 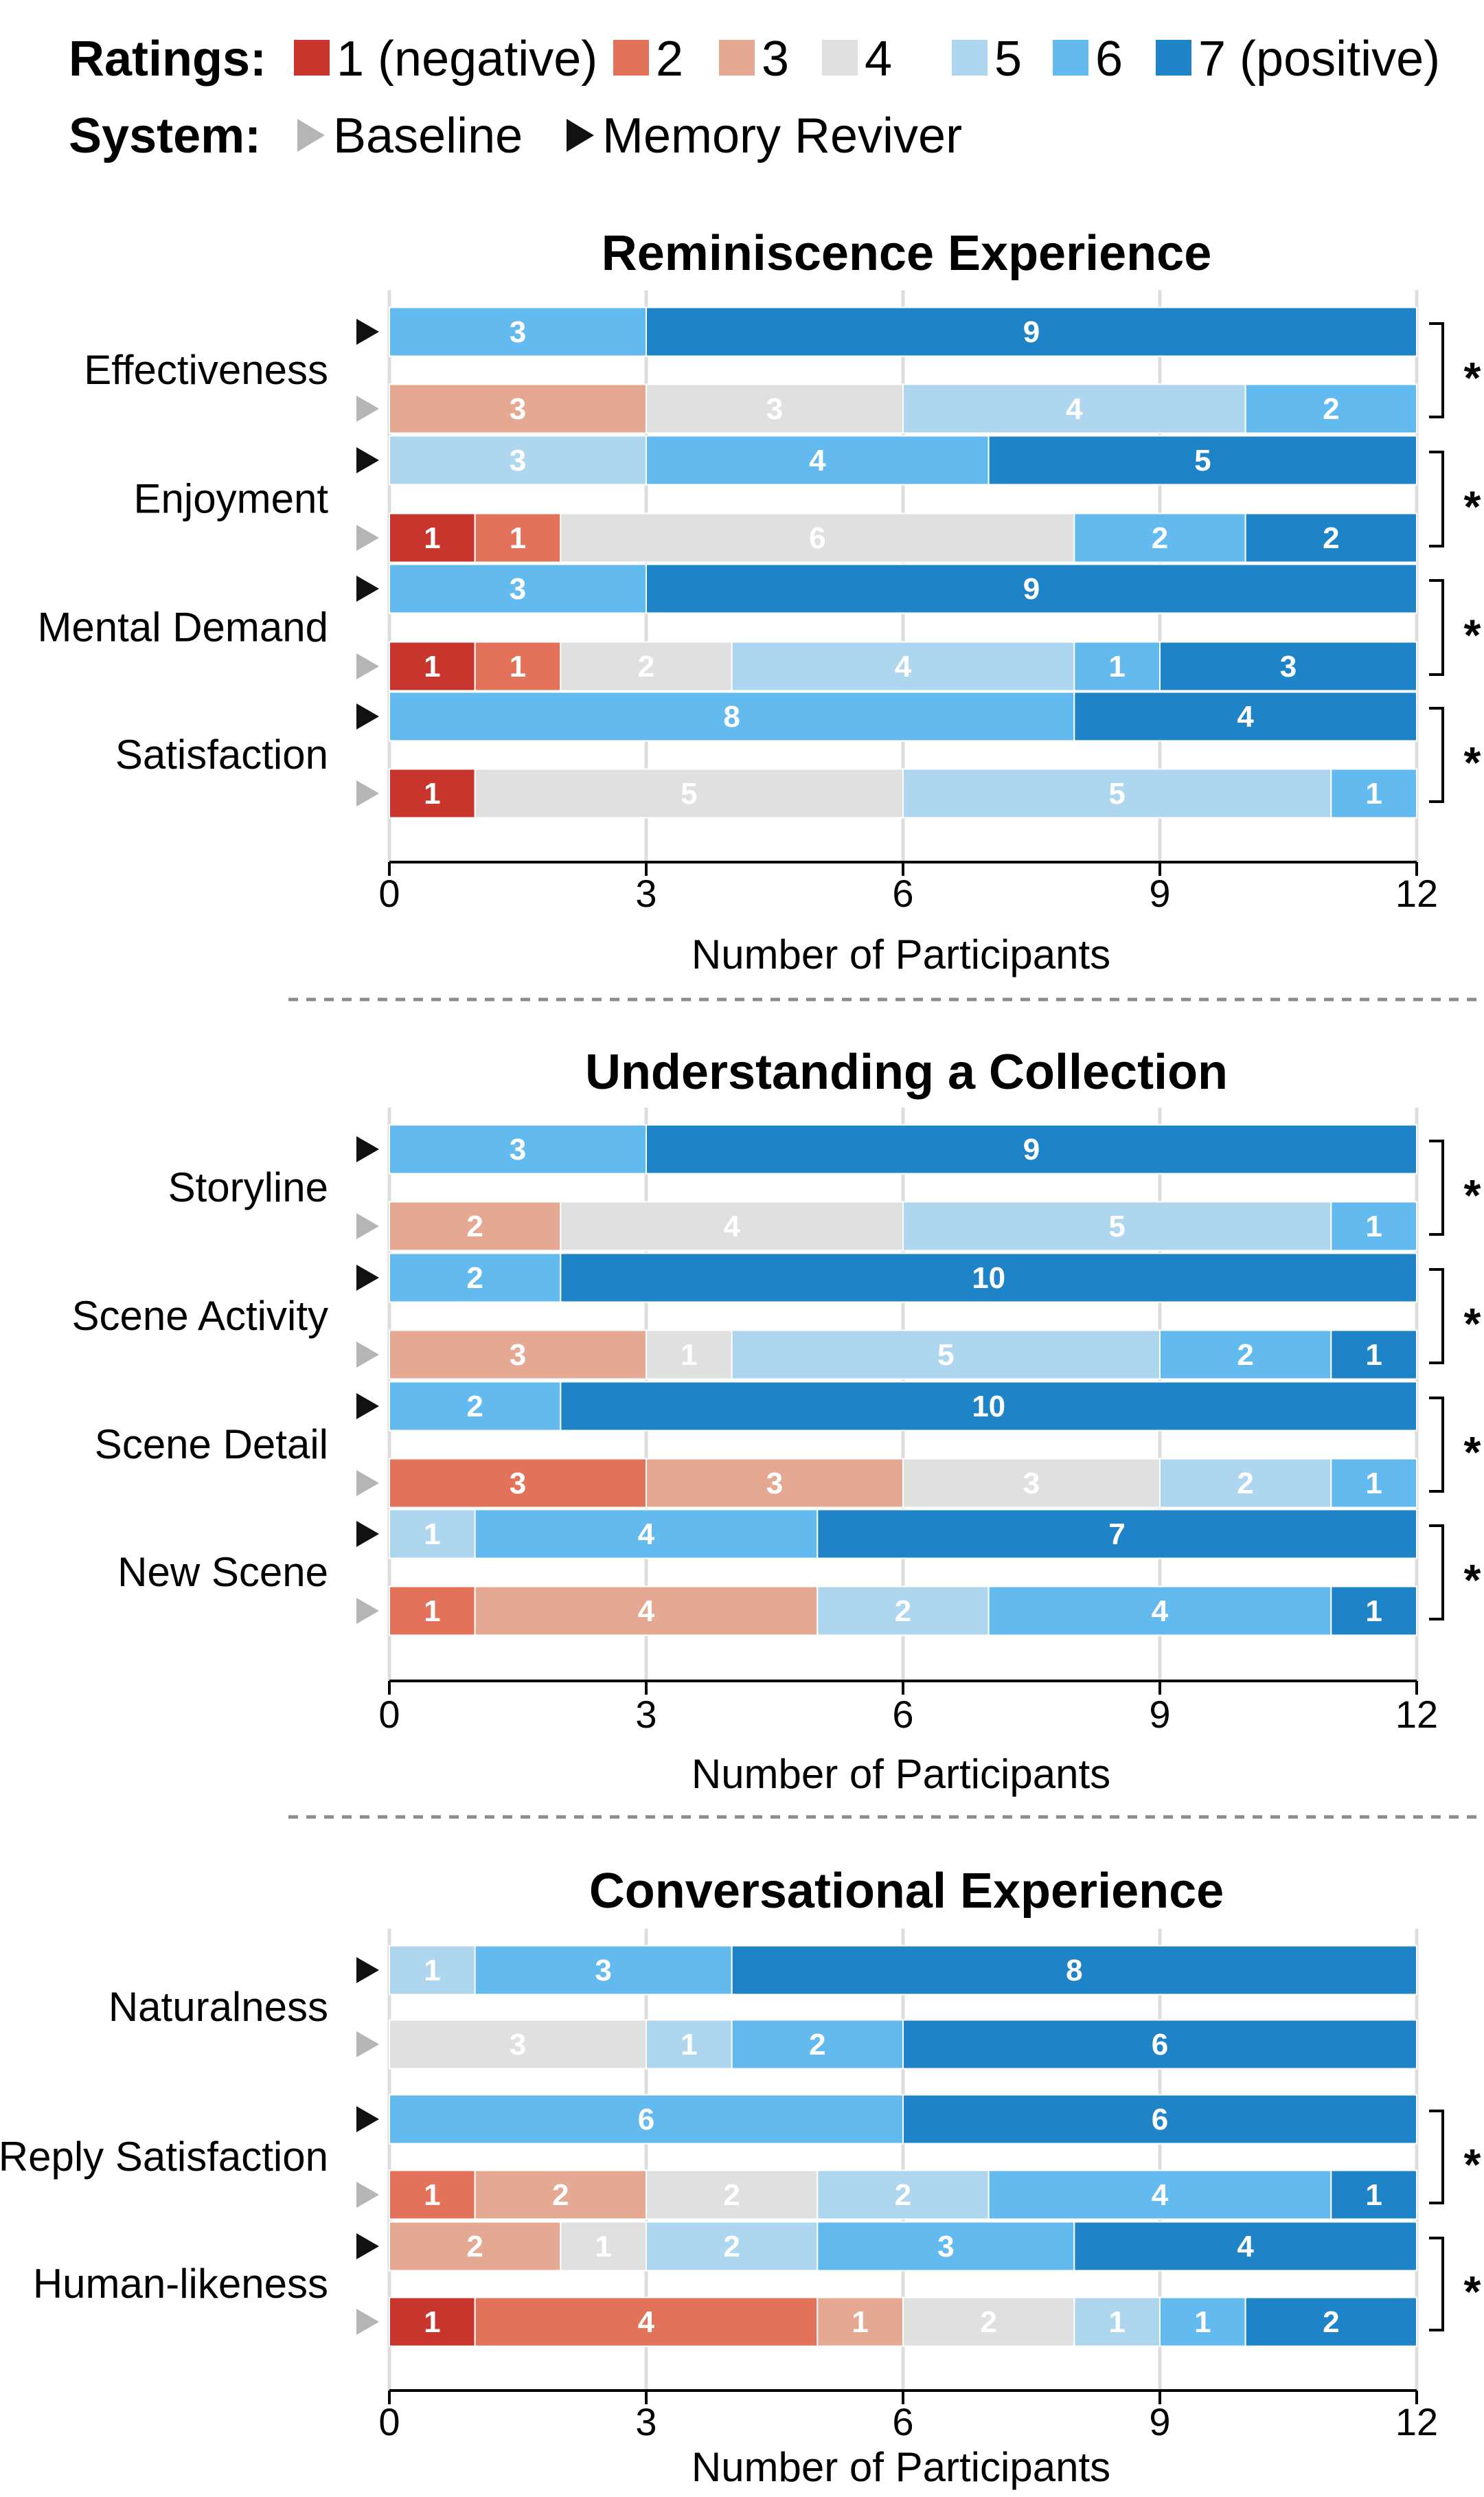 What do you see at coordinates (907, 253) in the screenshot?
I see `panel-title: Reminiscence Experience` at bounding box center [907, 253].